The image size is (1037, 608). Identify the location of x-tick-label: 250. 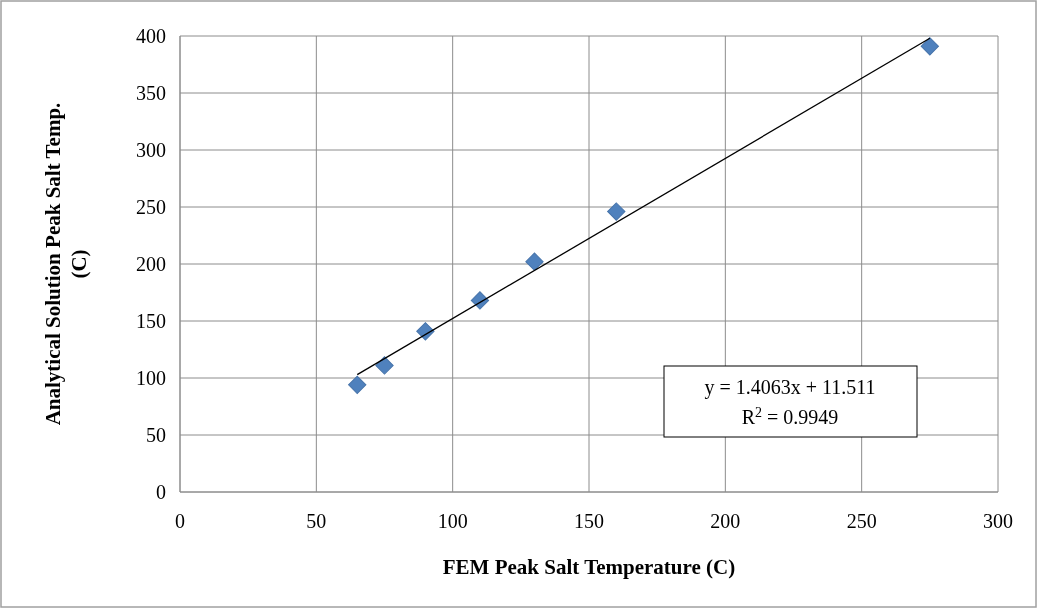
(861, 521).